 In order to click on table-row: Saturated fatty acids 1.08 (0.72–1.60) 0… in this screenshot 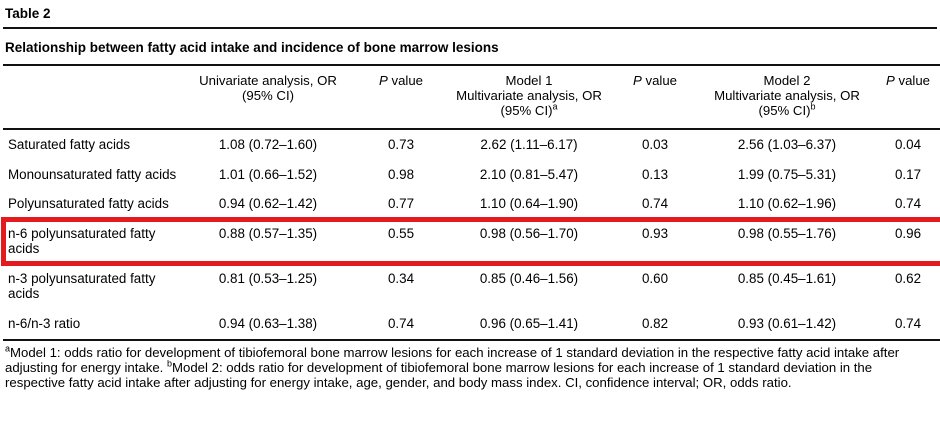, I will do `click(471, 144)`.